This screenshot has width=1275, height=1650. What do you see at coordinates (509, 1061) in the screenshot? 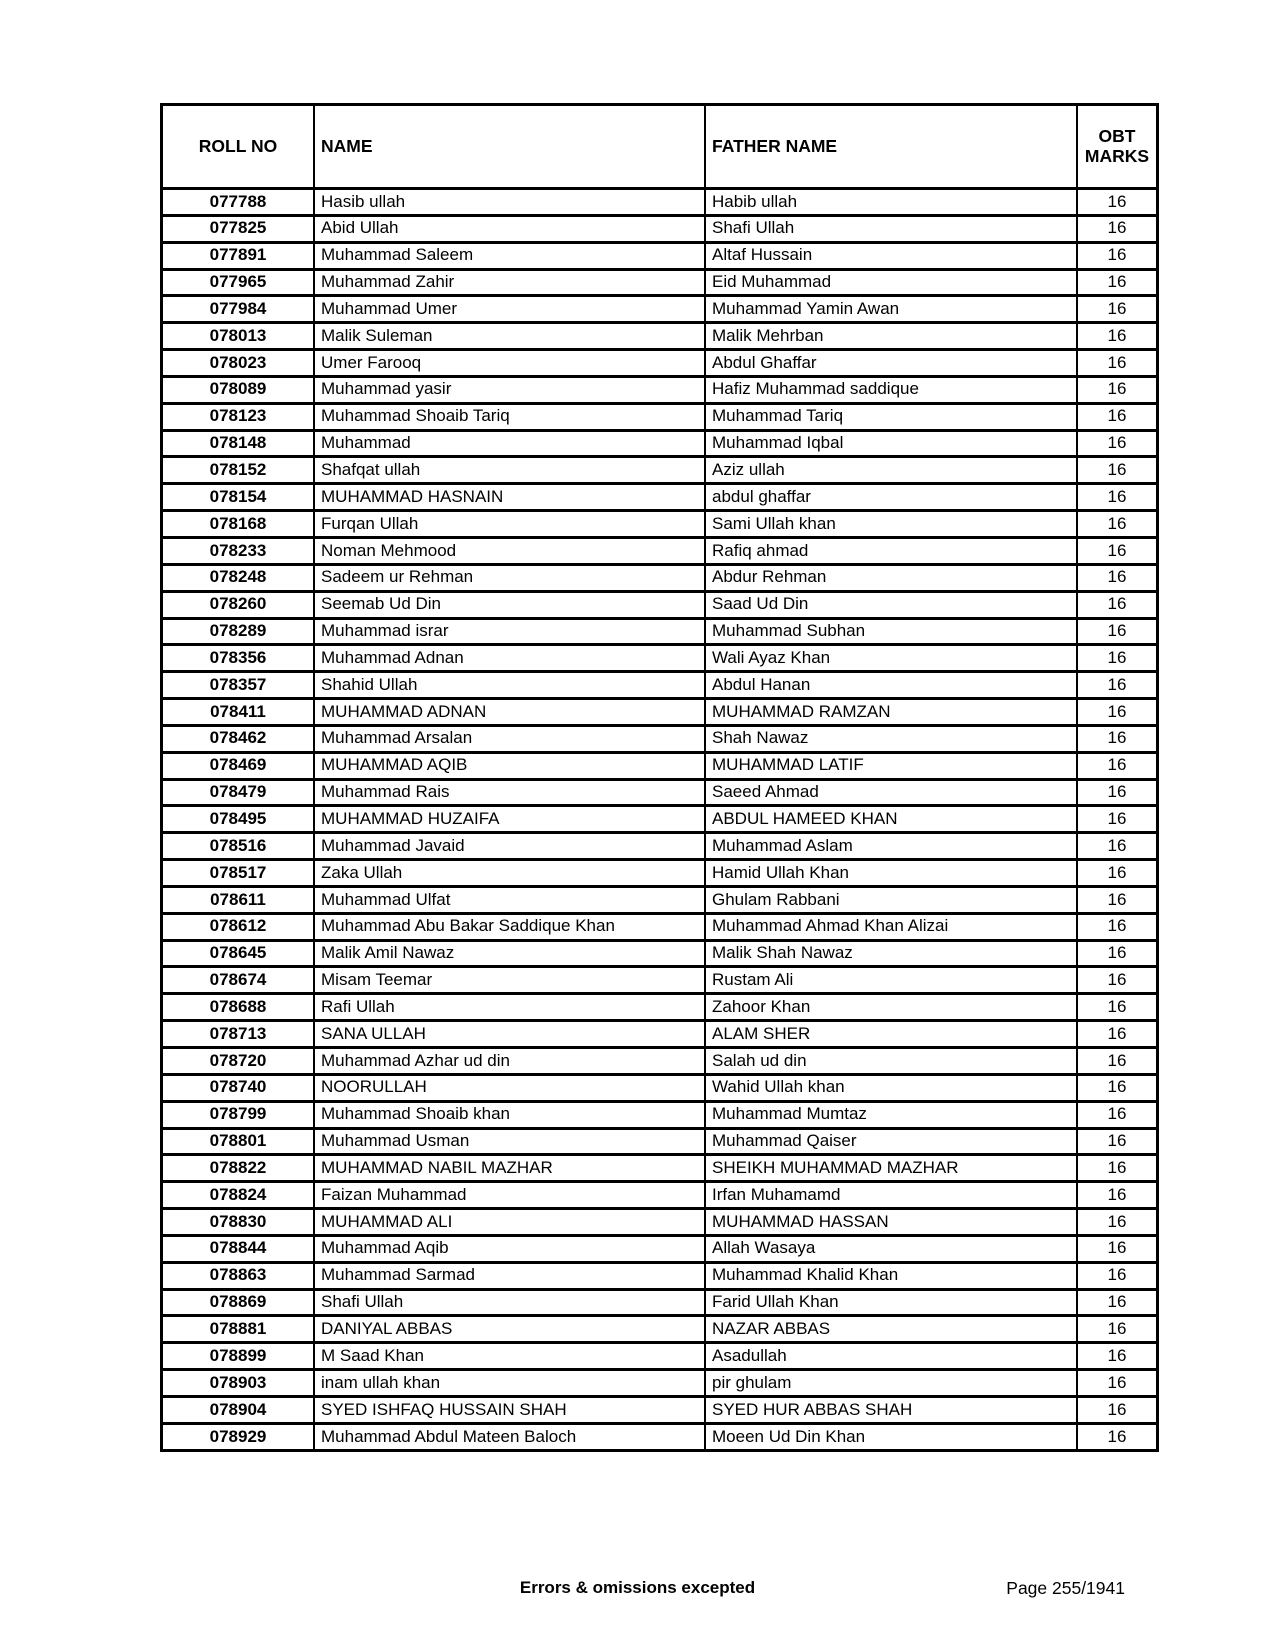
I see `name-cell: Muhammad Azhar ud din` at bounding box center [509, 1061].